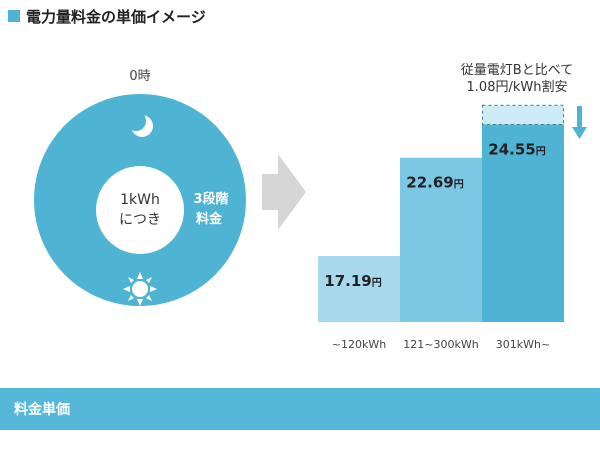  Describe the element at coordinates (139, 76) in the screenshot. I see `zero-hour-label: 0時` at that location.